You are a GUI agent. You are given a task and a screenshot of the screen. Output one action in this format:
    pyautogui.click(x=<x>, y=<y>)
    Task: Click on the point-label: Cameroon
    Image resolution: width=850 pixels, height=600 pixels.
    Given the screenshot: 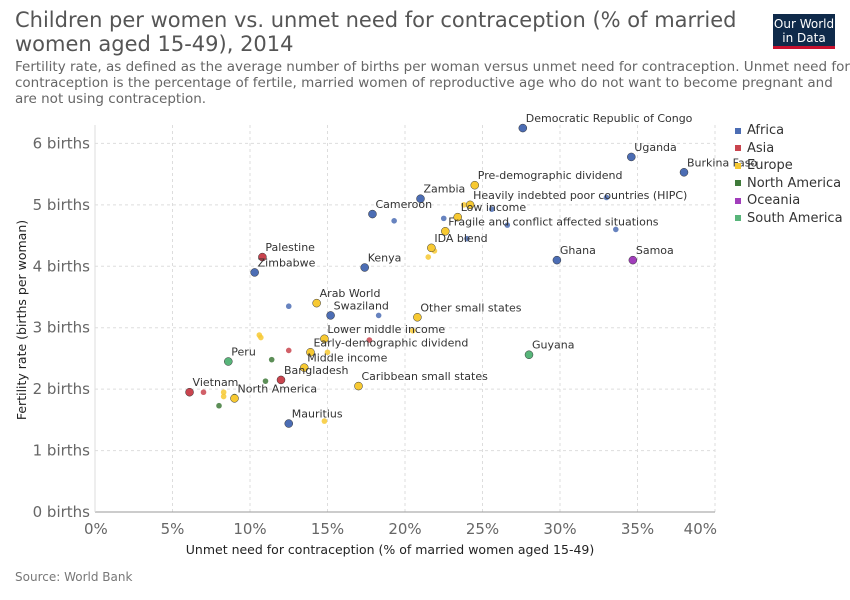 What is the action you would take?
    pyautogui.click(x=403, y=204)
    